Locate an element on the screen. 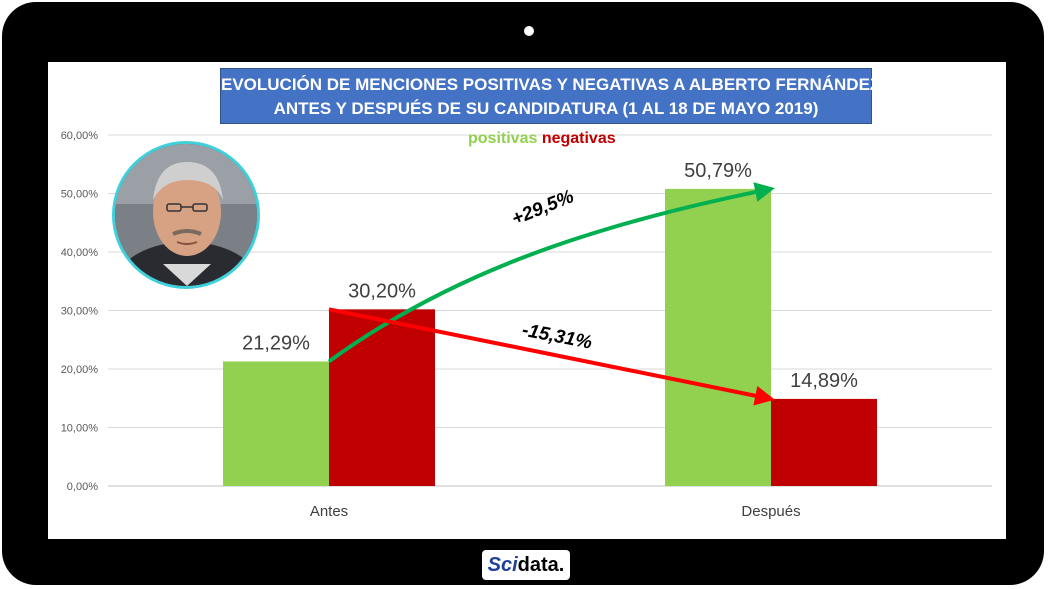 The height and width of the screenshot is (589, 1048). logo-sci-text: Sci is located at coordinates (502, 565).